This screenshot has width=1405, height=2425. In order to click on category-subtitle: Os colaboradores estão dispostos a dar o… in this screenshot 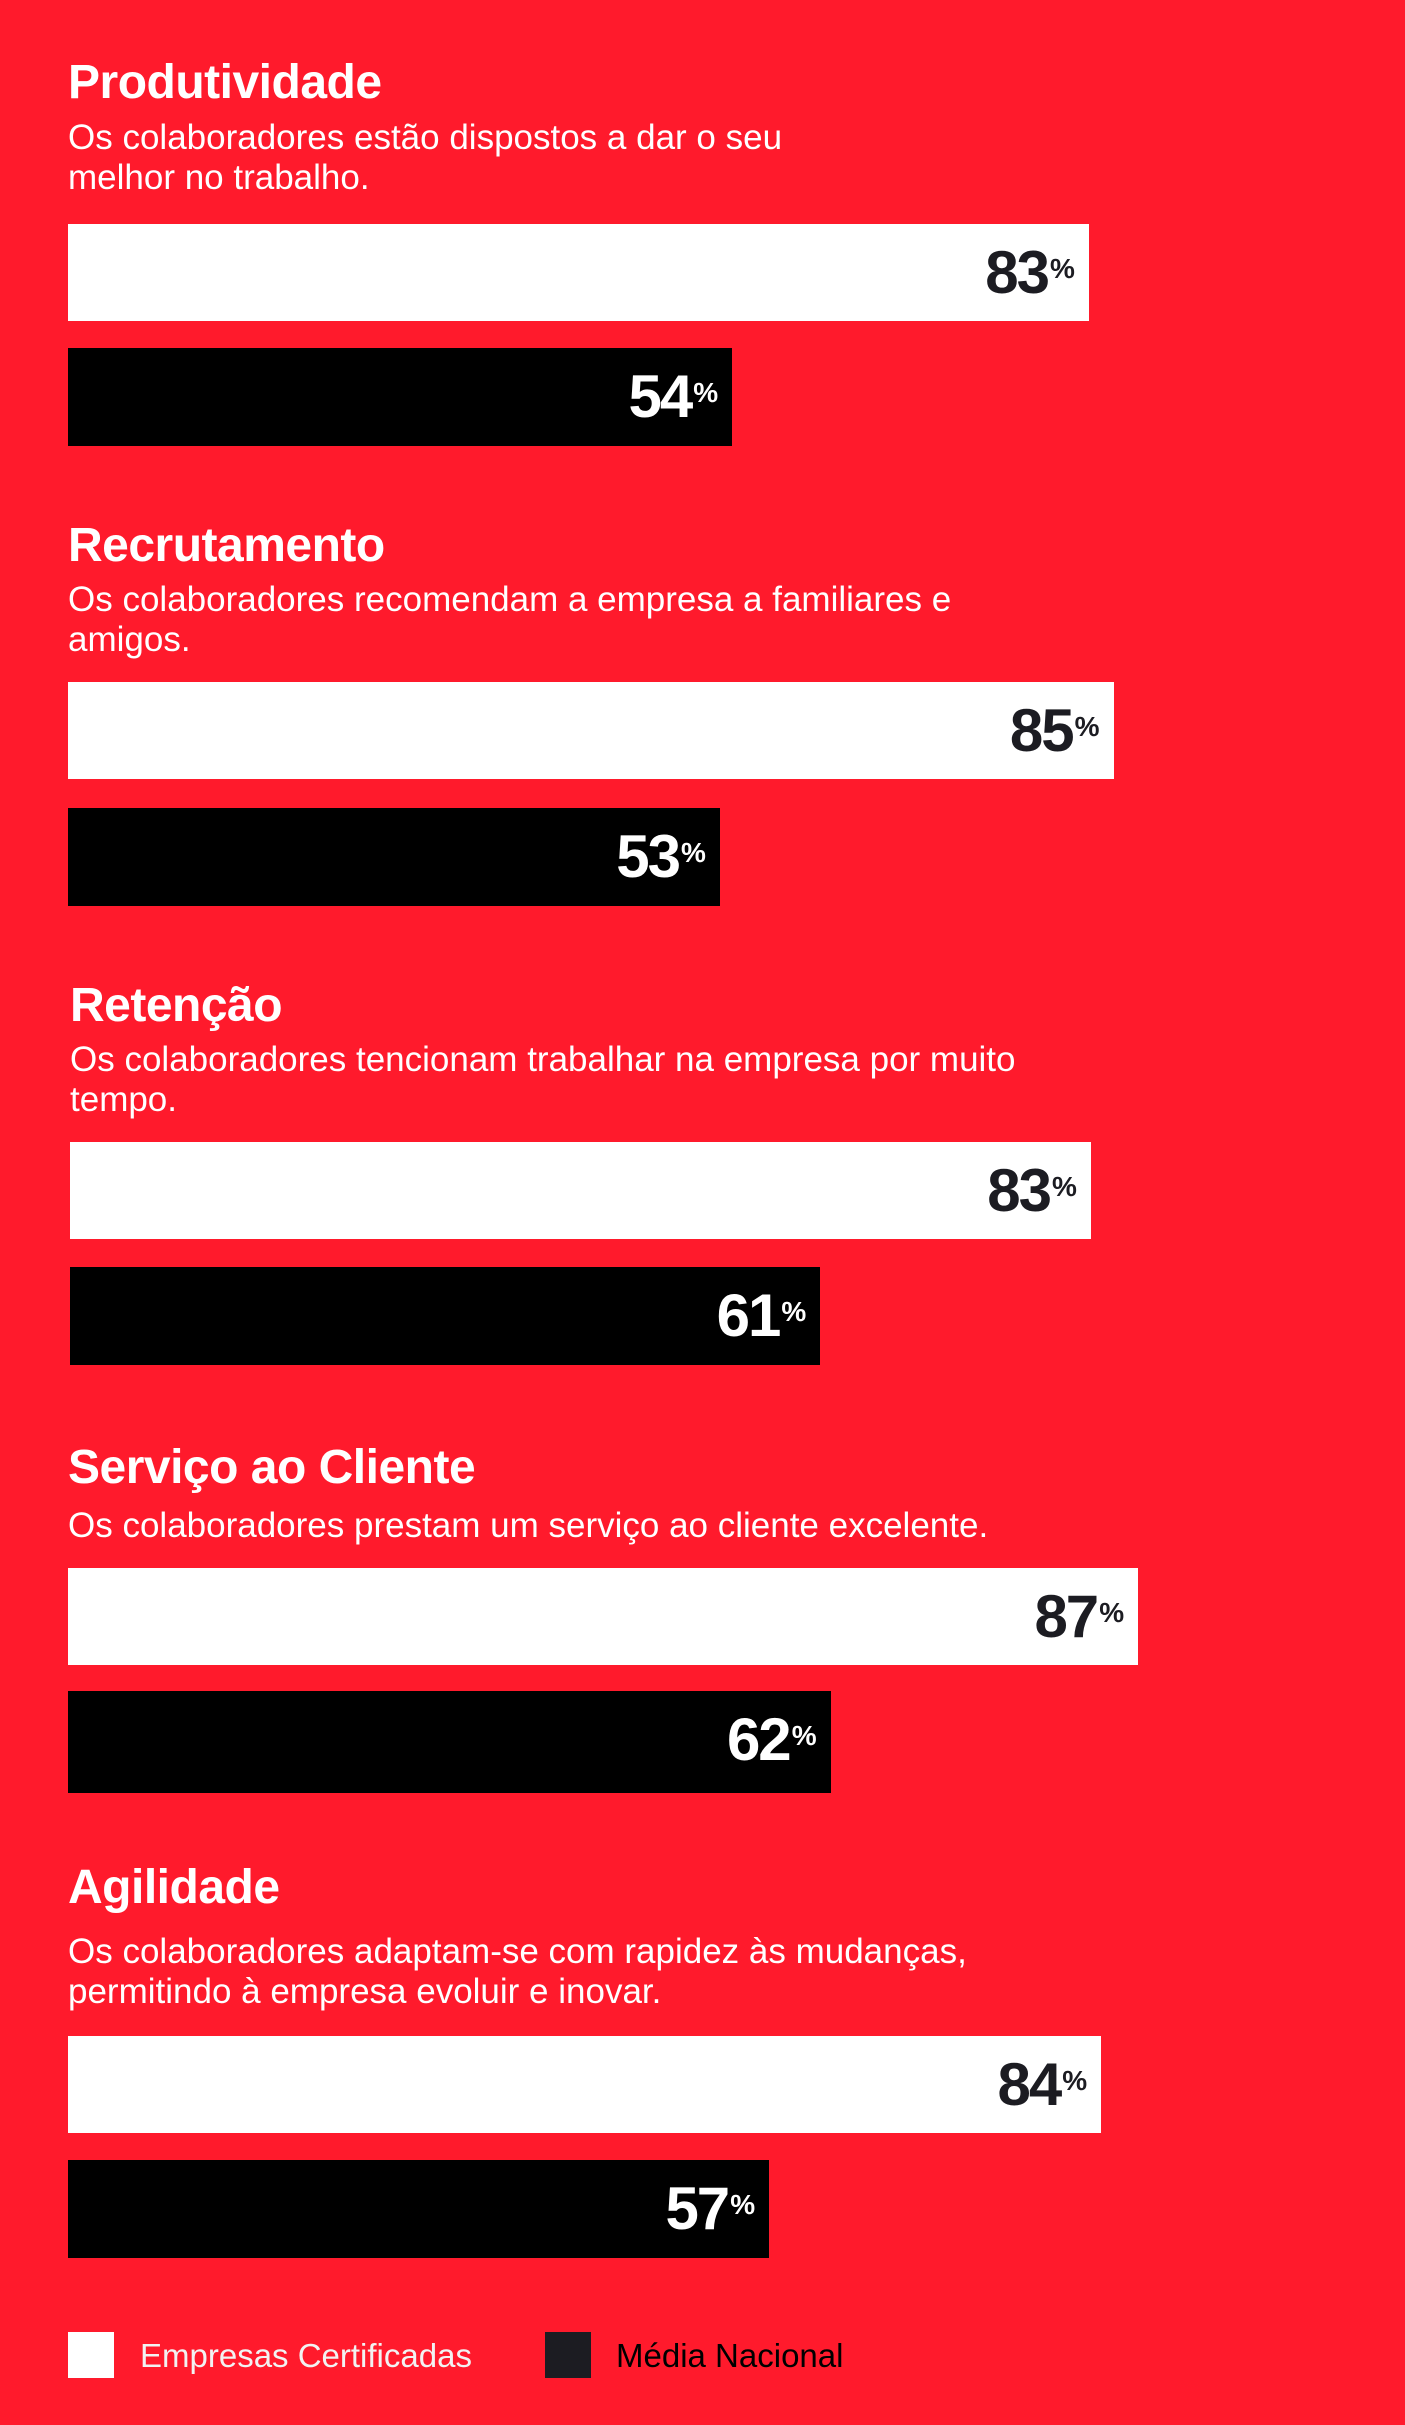, I will do `click(425, 157)`.